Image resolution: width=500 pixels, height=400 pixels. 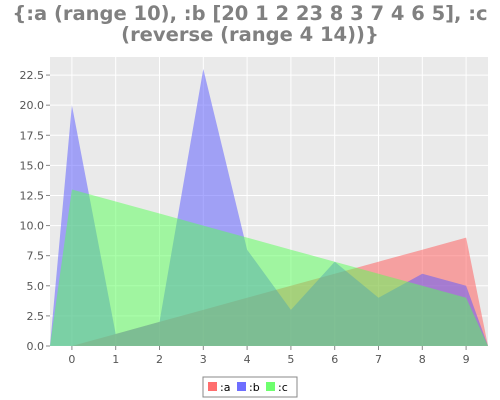 What do you see at coordinates (378, 359) in the screenshot?
I see `x-tick-label: 7` at bounding box center [378, 359].